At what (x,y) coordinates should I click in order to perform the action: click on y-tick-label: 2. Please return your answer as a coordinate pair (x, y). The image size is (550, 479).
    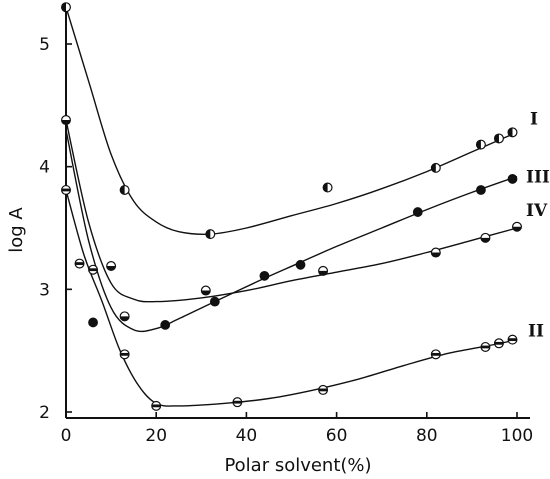
    Looking at the image, I should click on (44, 413).